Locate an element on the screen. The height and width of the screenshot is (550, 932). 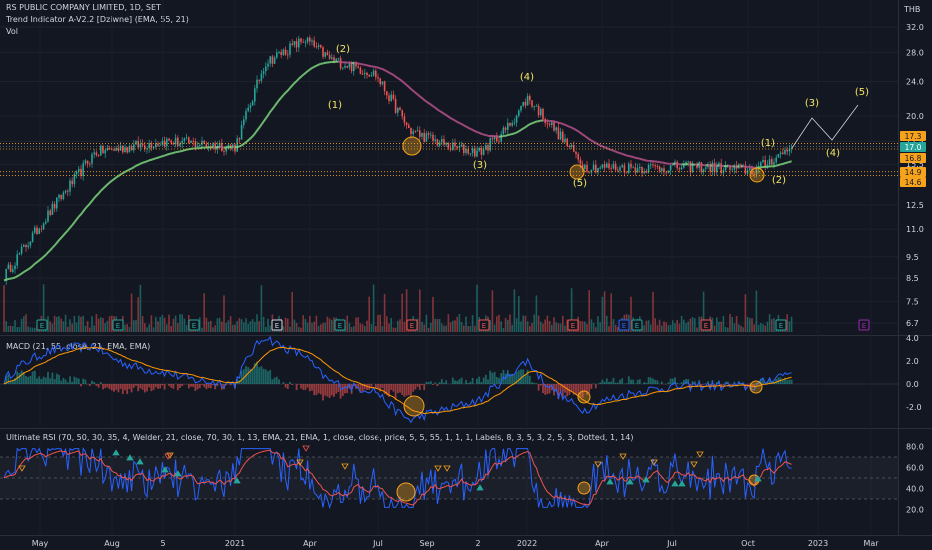
price-tick-label: 32.0 is located at coordinates (915, 27).